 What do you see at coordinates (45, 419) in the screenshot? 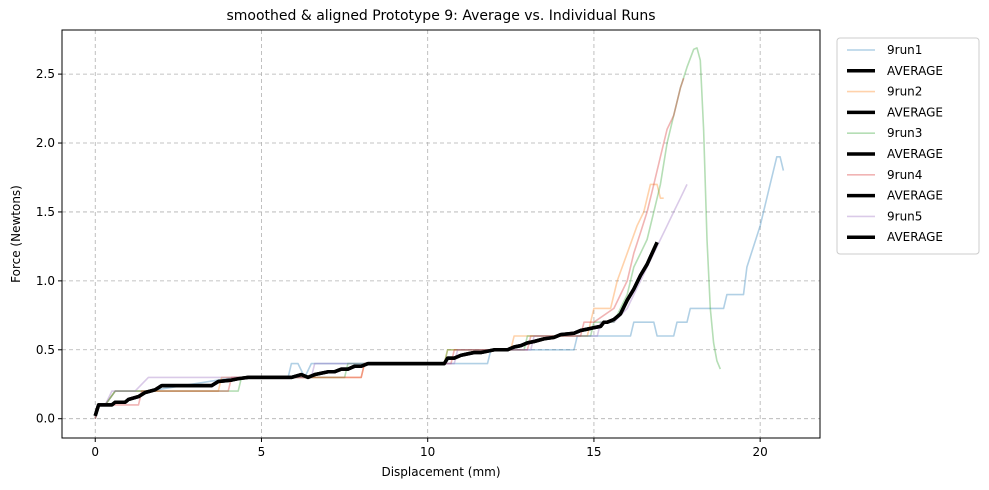
I see `y-tick-label: 0.0` at bounding box center [45, 419].